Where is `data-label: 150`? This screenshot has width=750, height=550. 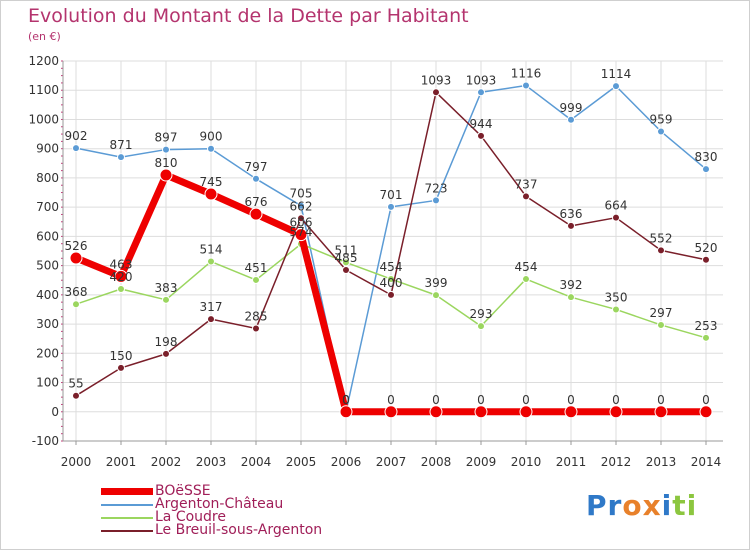
data-label: 150 is located at coordinates (121, 356).